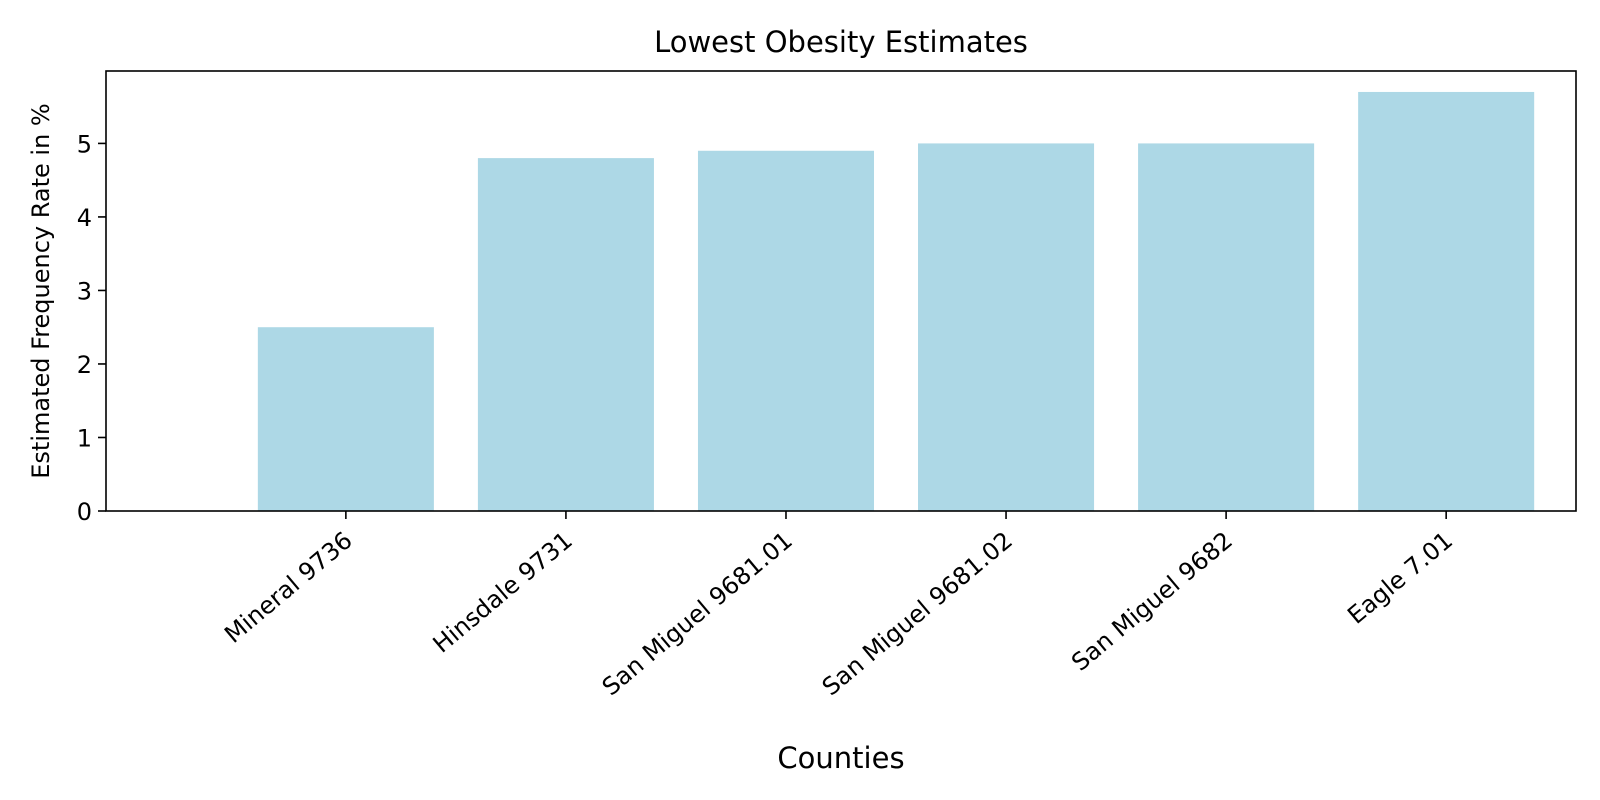  Describe the element at coordinates (503, 592) in the screenshot. I see `x-tick-label: Hinsdale 9731` at that location.